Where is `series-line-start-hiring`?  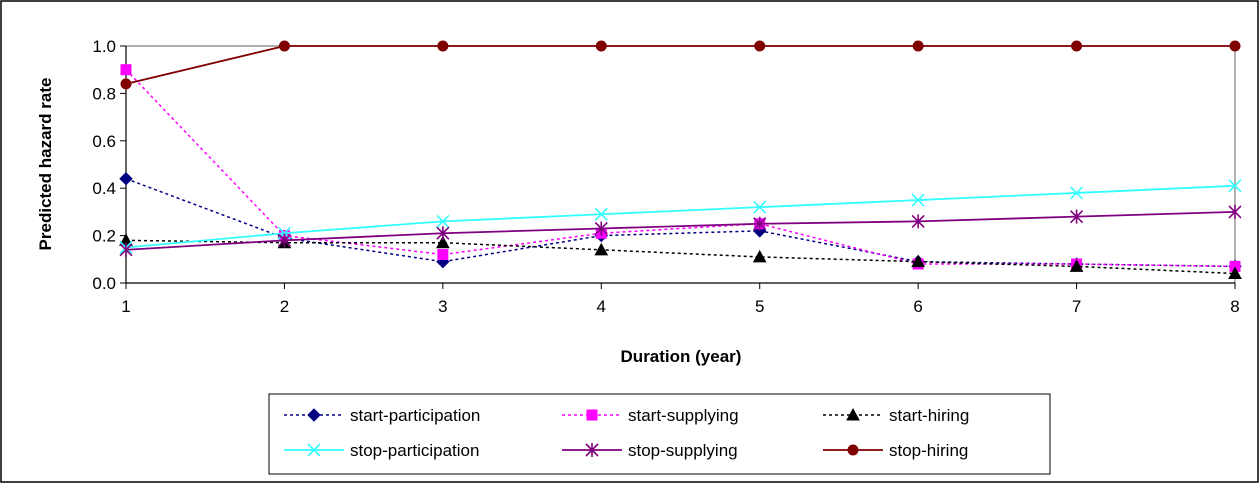 series-line-start-hiring is located at coordinates (680, 257).